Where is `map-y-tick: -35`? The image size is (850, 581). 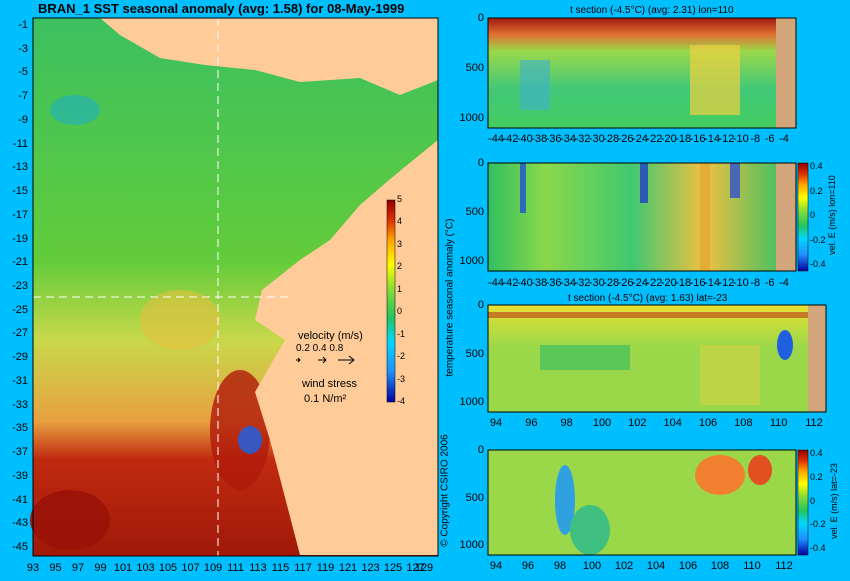 map-y-tick: -35 is located at coordinates (20, 428).